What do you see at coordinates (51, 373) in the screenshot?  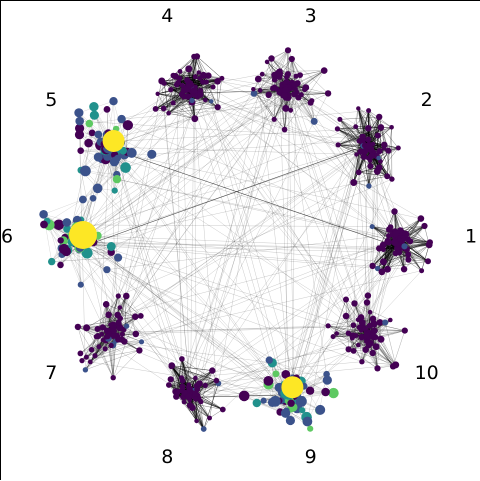 I see `cluster-label-7: 7` at bounding box center [51, 373].